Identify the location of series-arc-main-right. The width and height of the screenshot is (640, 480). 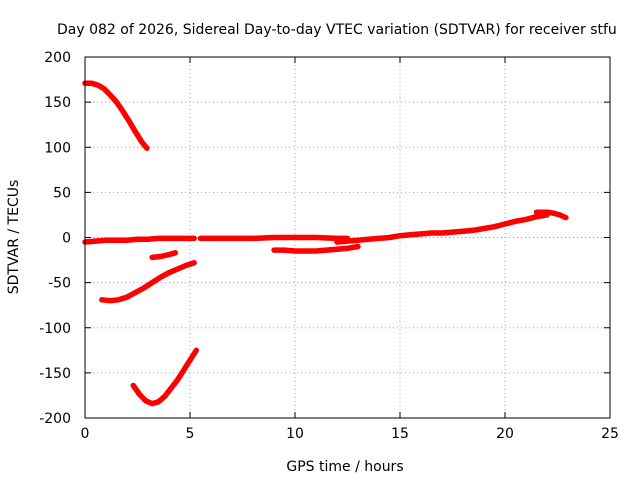
(442, 228).